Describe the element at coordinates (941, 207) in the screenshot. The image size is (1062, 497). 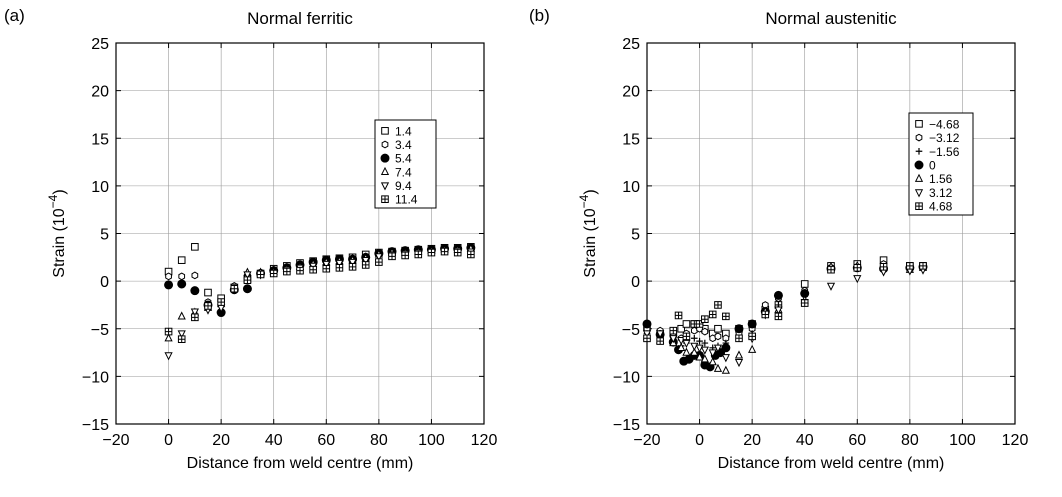
I see `legend-label: 4.68` at that location.